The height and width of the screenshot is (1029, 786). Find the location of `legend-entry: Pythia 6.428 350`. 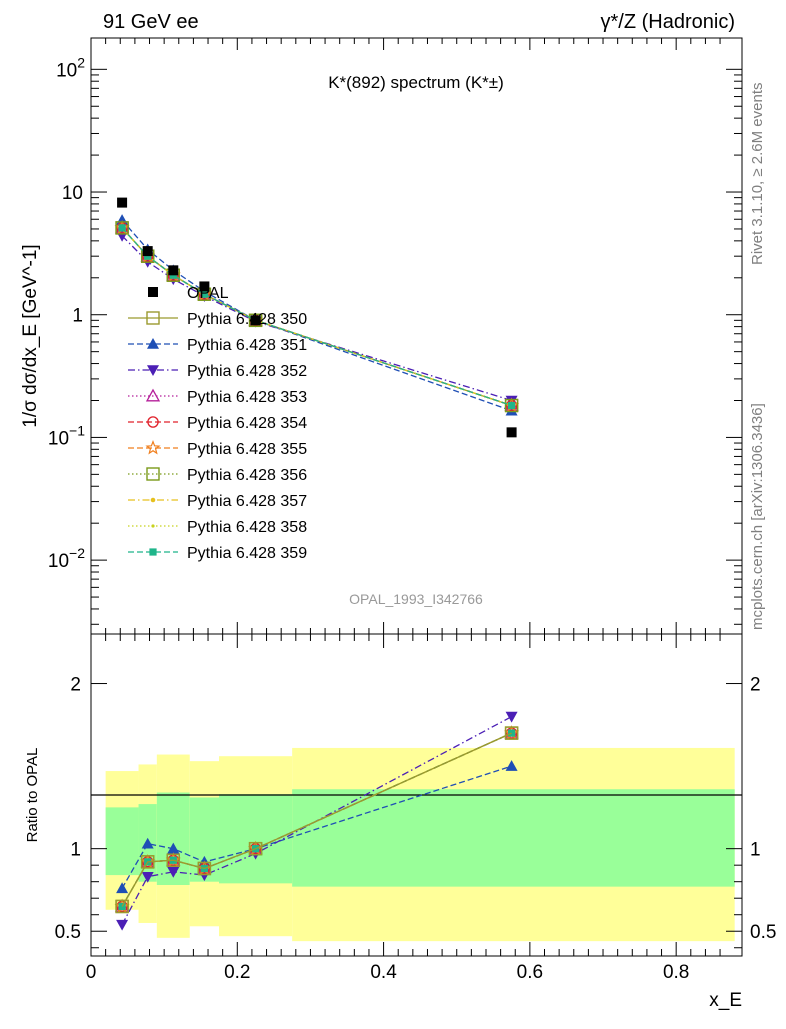

legend-entry: Pythia 6.428 350 is located at coordinates (217, 319).